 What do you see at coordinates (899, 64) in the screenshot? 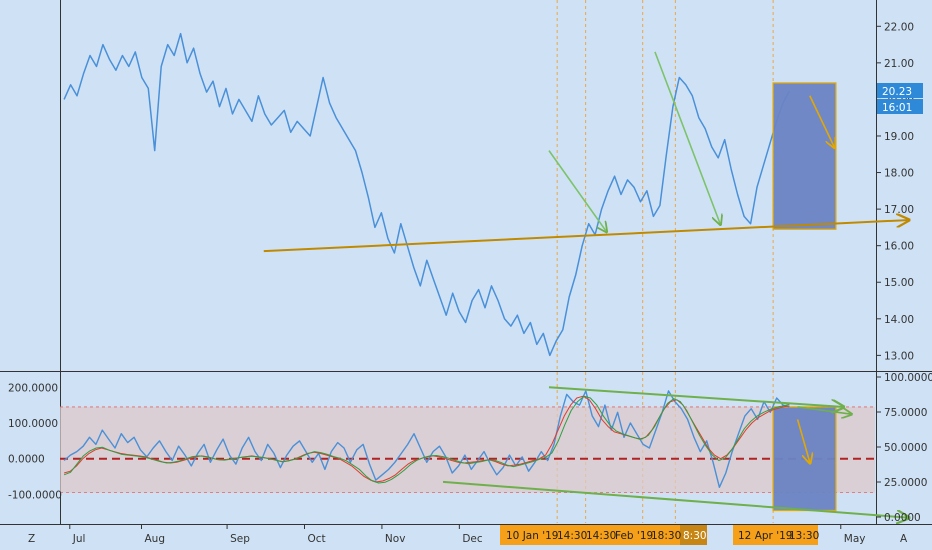
I see `price-tick-label: 21.00` at bounding box center [899, 64].